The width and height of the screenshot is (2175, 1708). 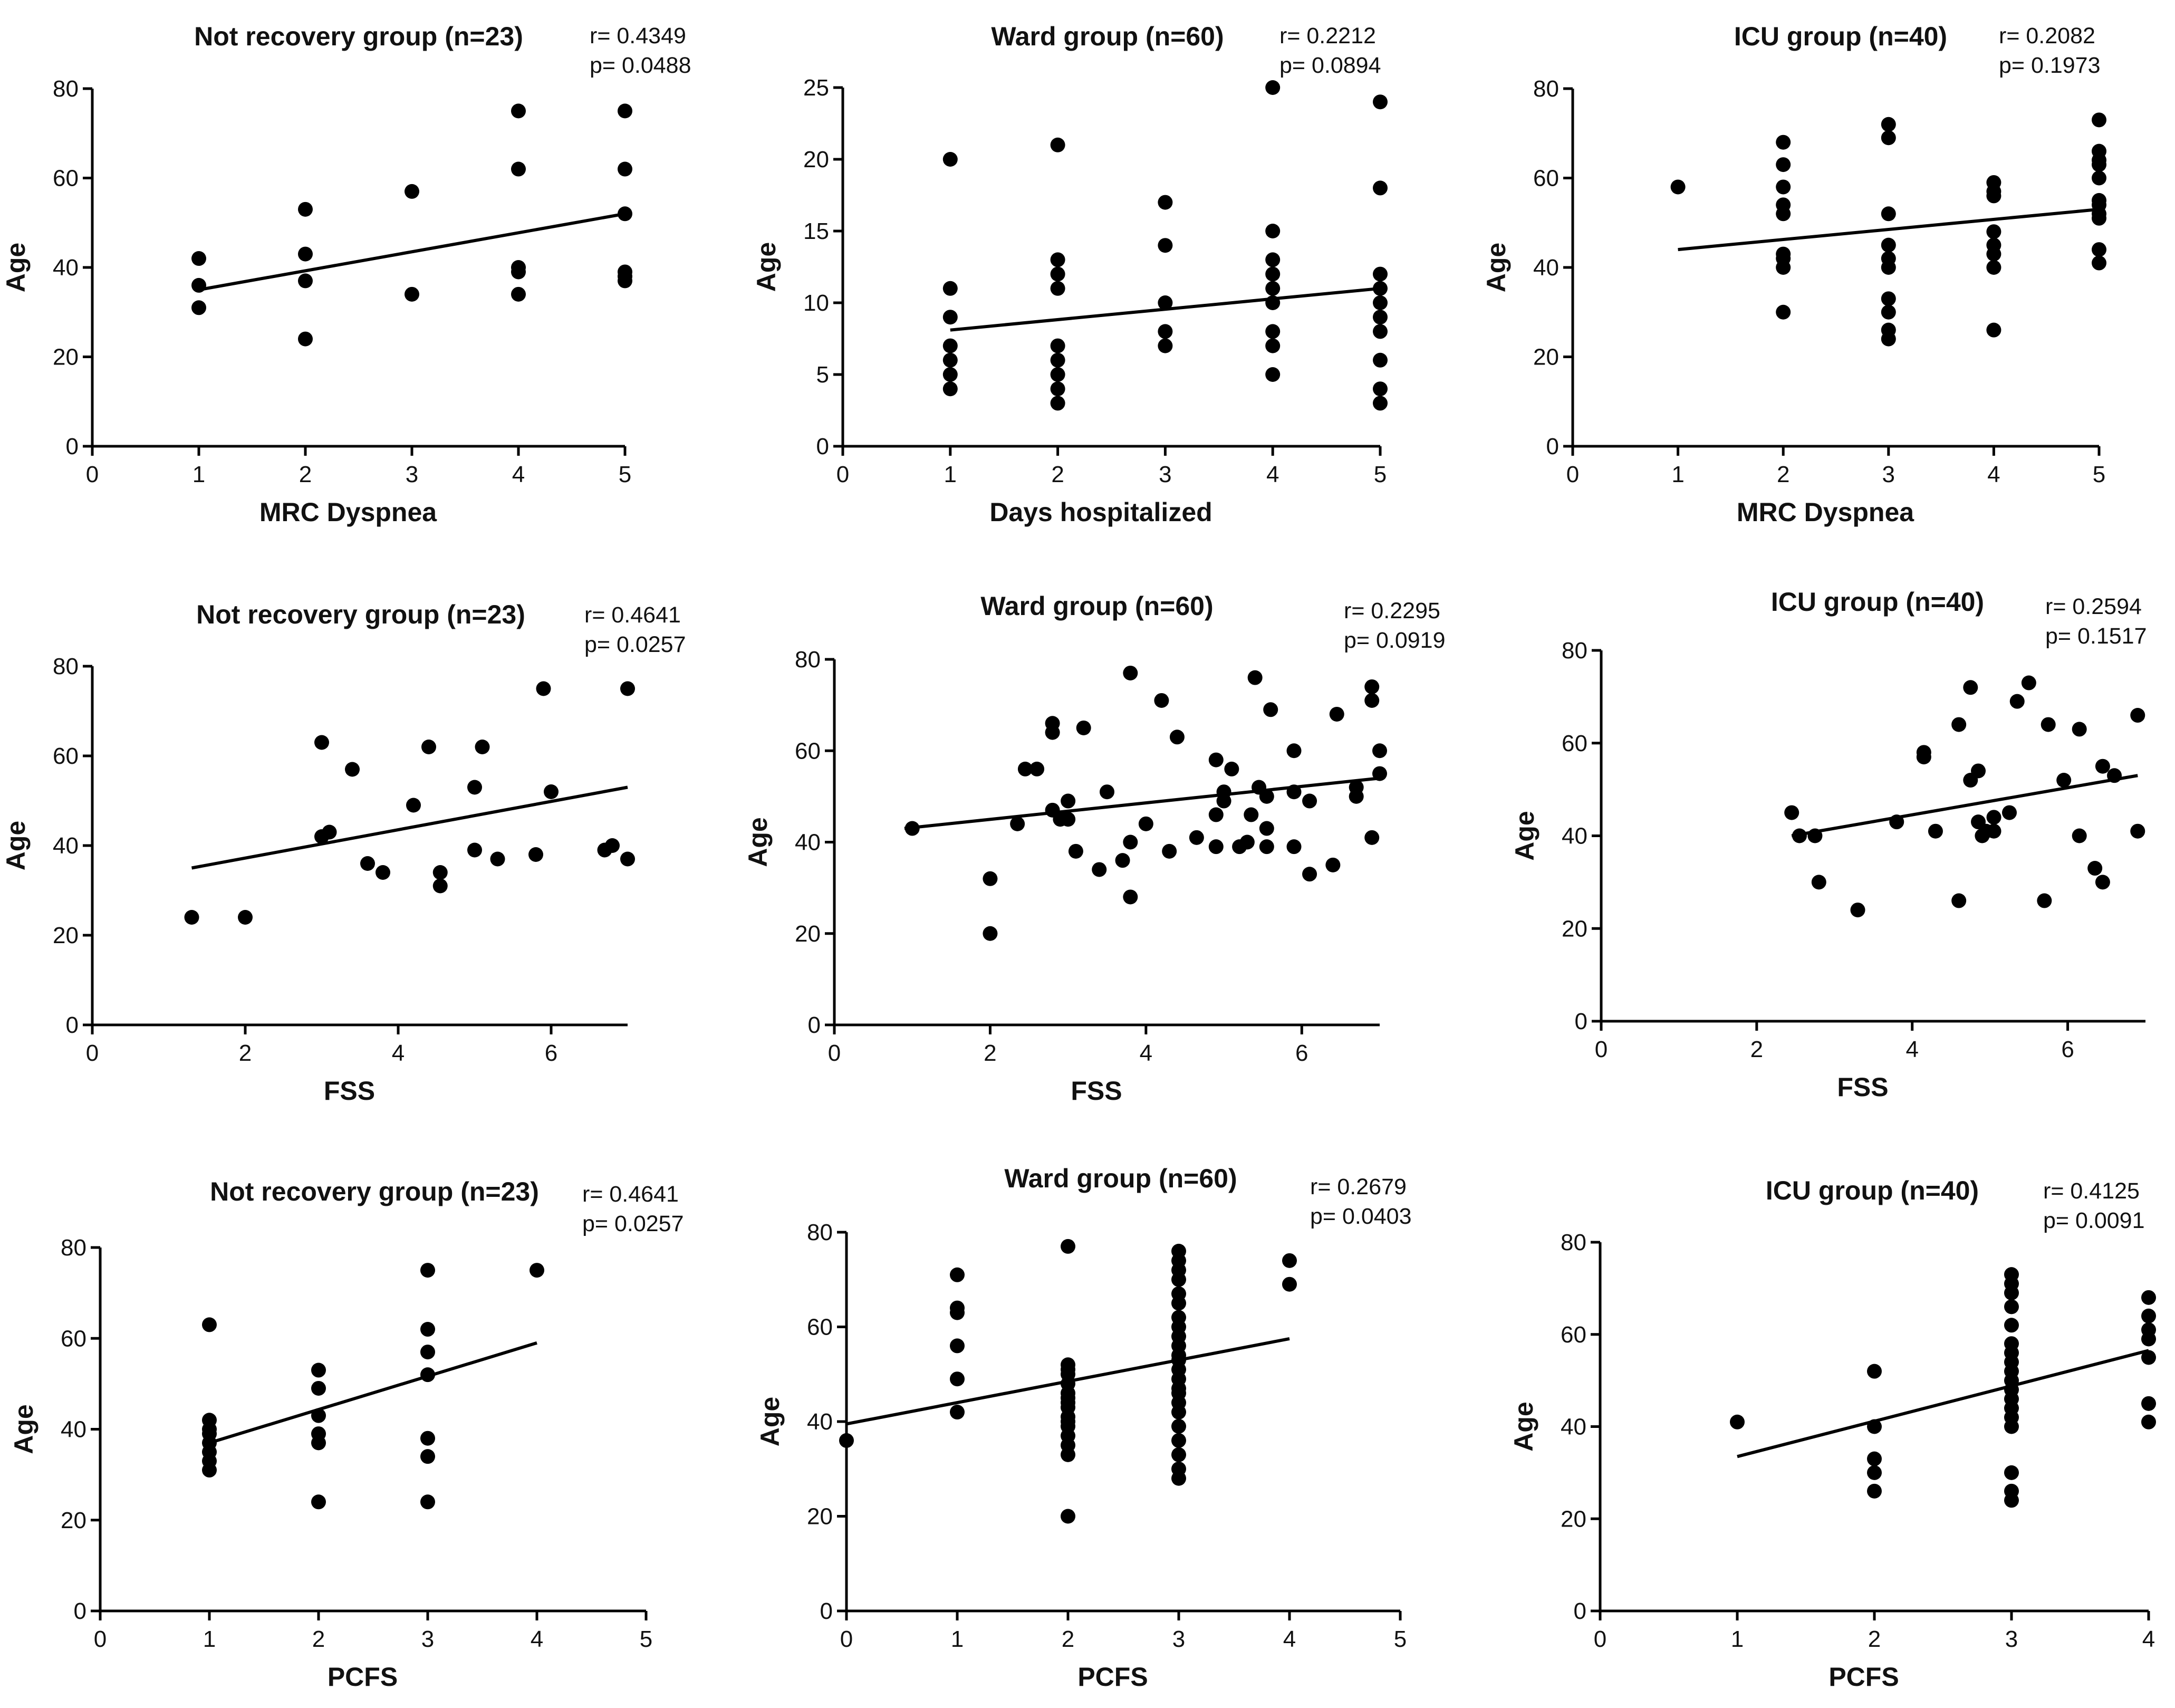 I want to click on correlation-r: r= 0.4641, so click(x=633, y=615).